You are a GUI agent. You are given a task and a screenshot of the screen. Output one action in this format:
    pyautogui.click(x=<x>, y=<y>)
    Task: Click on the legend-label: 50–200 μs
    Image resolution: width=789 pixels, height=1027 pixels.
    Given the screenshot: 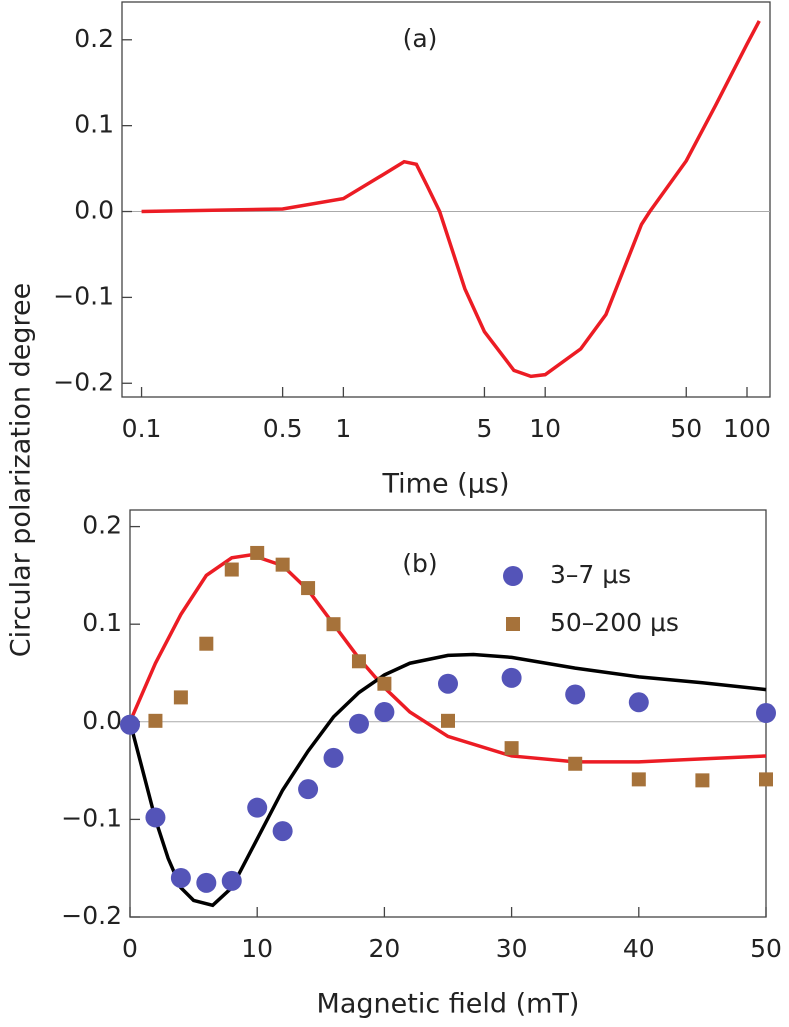 What is the action you would take?
    pyautogui.click(x=614, y=622)
    